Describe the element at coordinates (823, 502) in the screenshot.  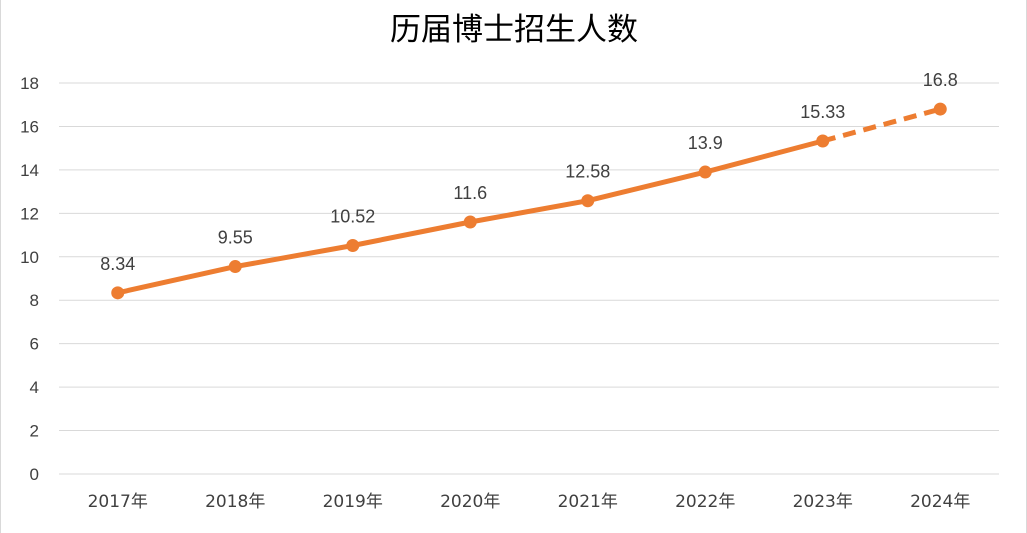
I see `x-tick-label: 2023年` at that location.